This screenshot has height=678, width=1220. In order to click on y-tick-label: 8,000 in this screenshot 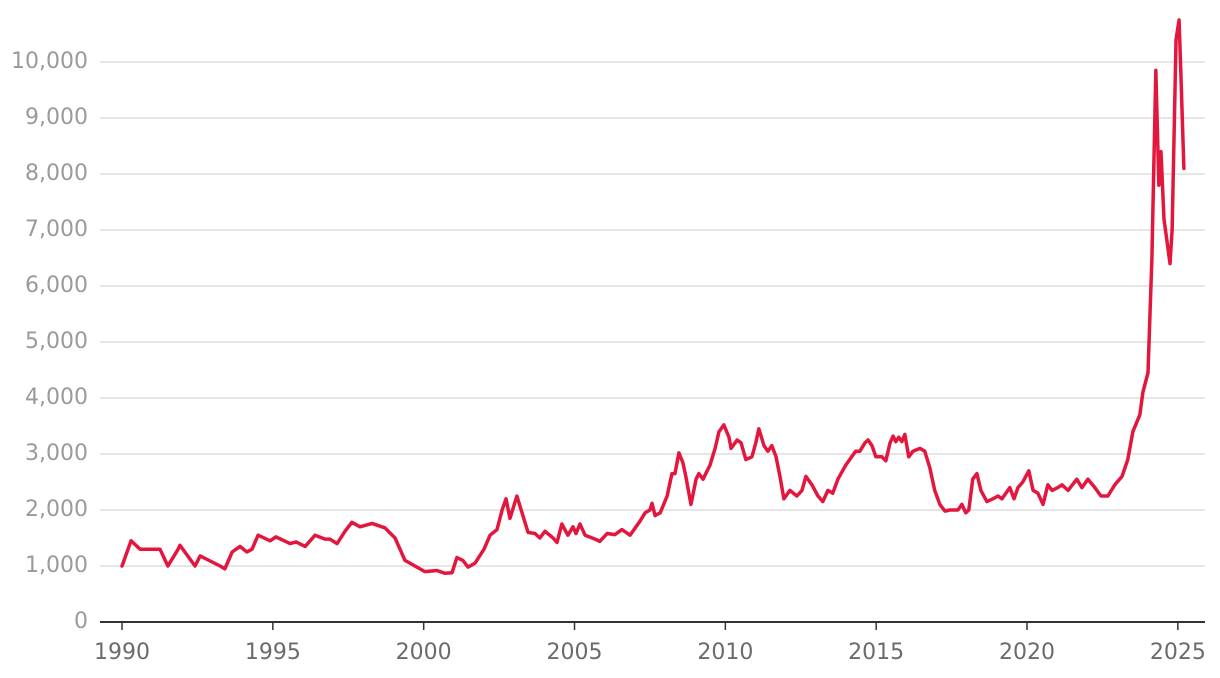, I will do `click(56, 173)`.